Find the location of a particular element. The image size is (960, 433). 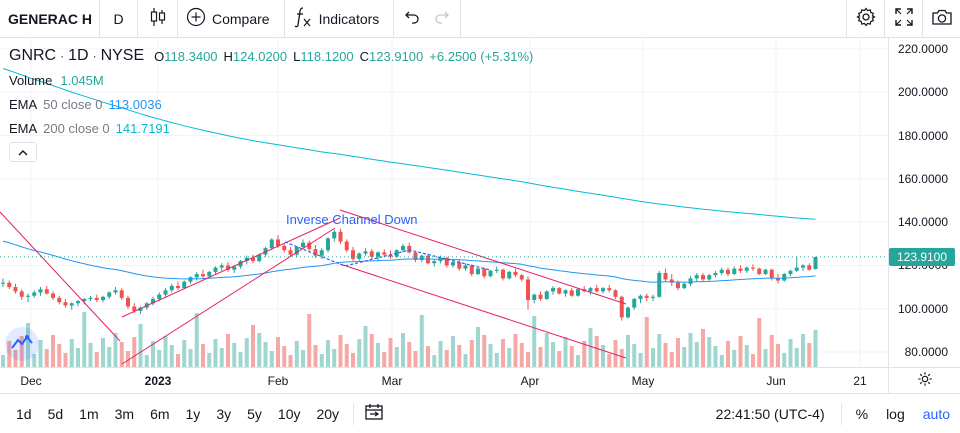

price-tick-label: 200.0000 is located at coordinates (922, 92).